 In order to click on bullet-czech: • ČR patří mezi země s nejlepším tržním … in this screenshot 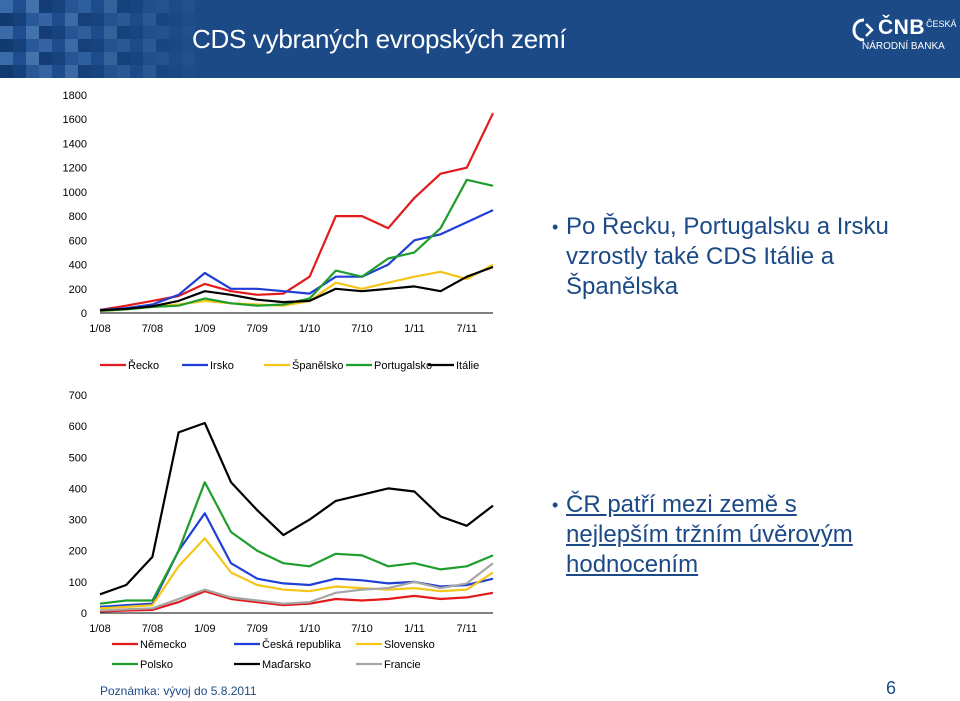, I will do `click(714, 535)`.